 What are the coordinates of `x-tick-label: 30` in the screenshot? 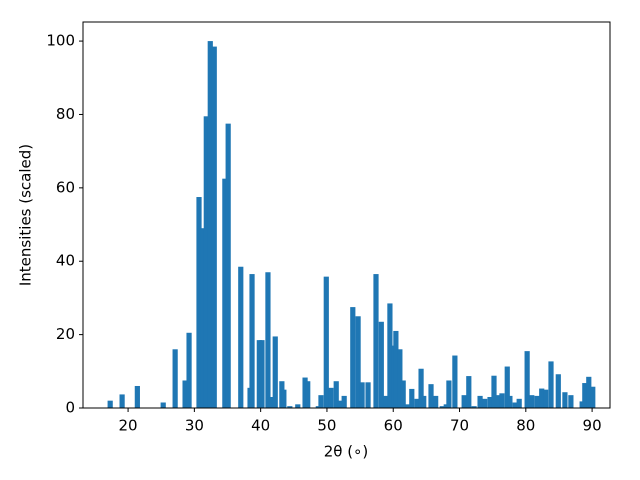 It's located at (194, 426).